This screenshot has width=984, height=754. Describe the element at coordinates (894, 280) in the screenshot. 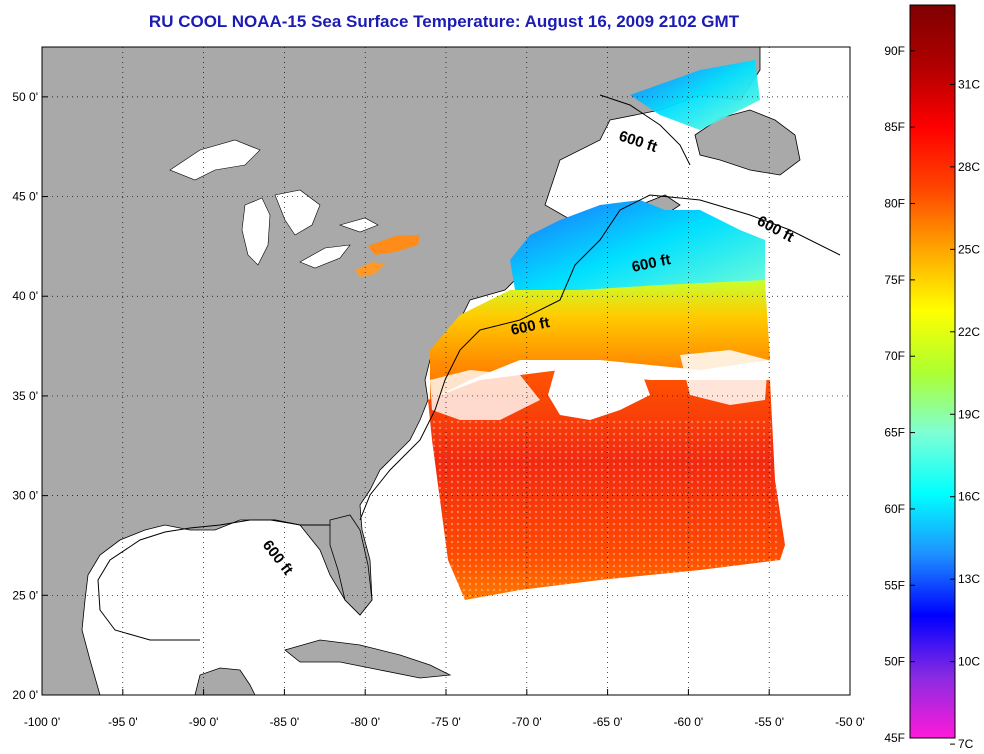

I see `colorbar-f-label: 75F` at that location.